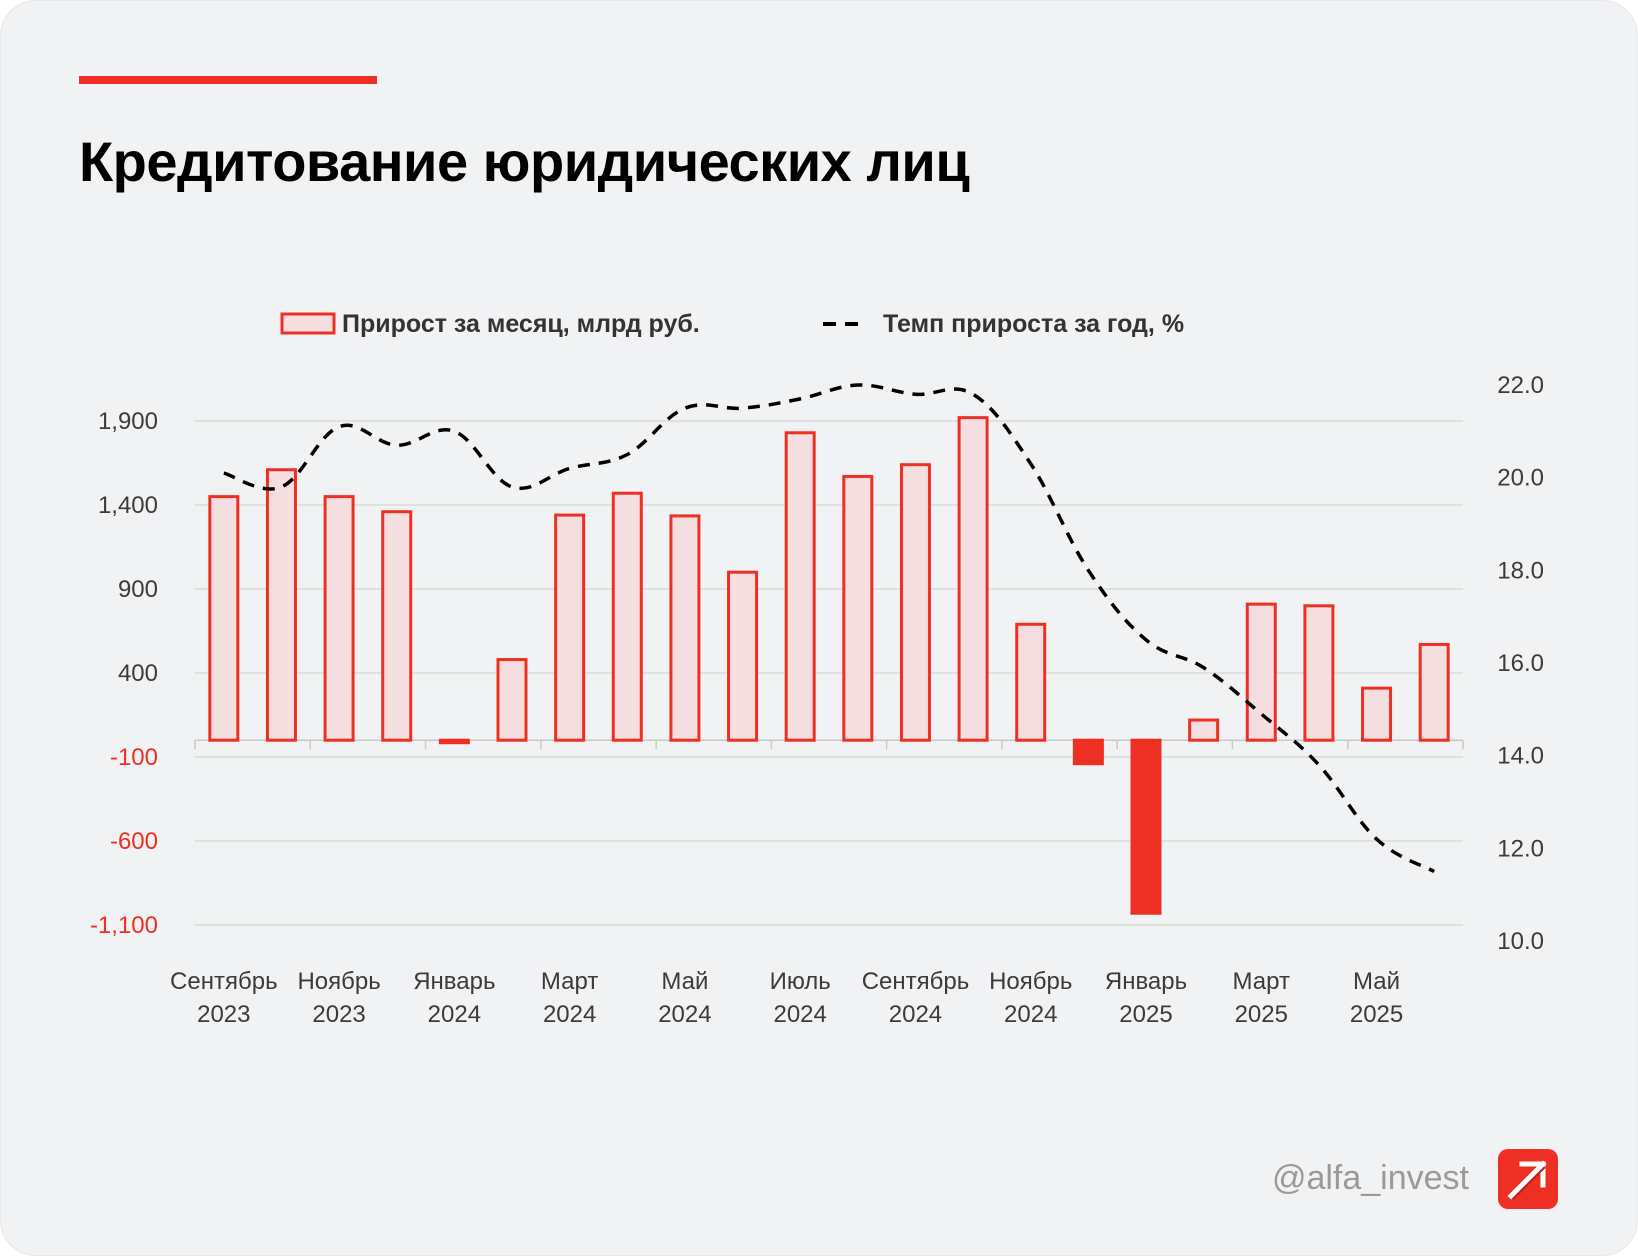 The width and height of the screenshot is (1638, 1257). What do you see at coordinates (1528, 1179) in the screenshot?
I see `alfa-arrow-logo-icon` at bounding box center [1528, 1179].